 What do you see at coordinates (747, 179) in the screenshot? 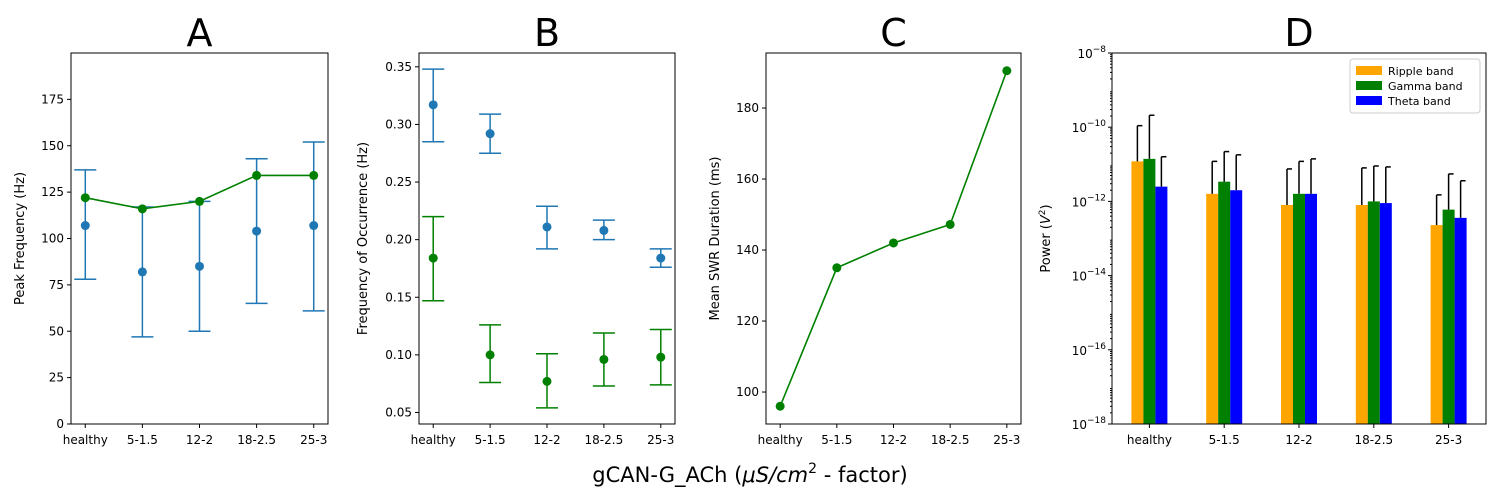
I see `y-tick-label: 160` at bounding box center [747, 179].